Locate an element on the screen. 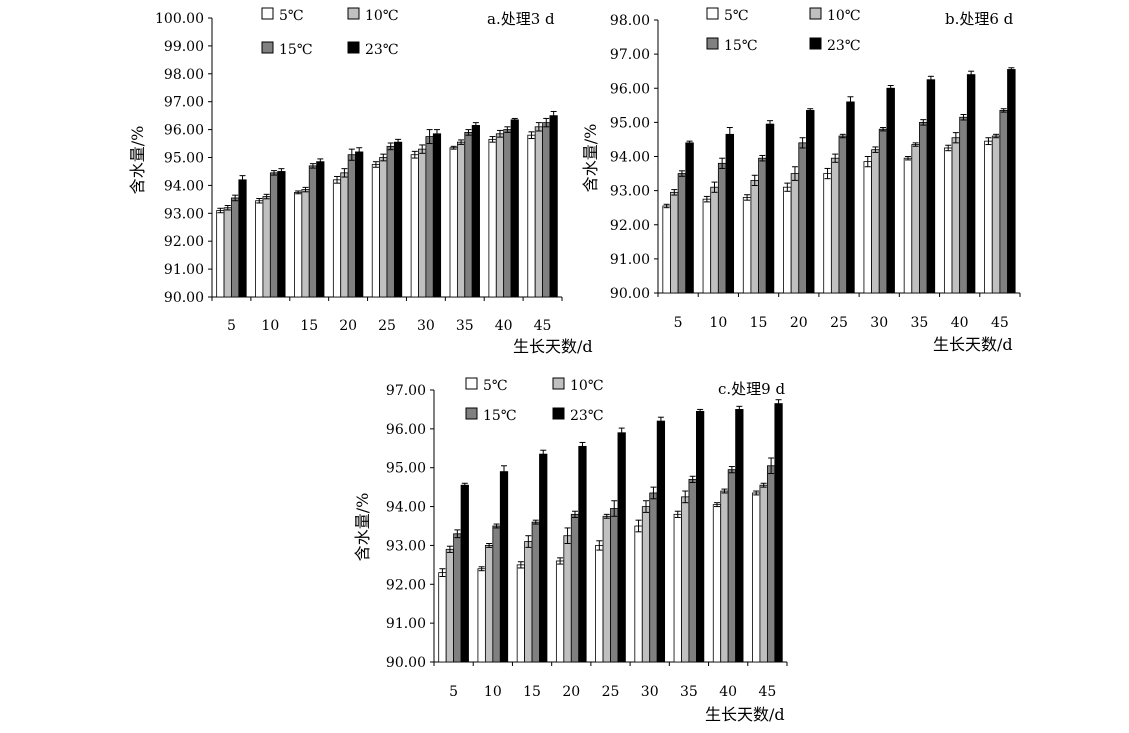 The width and height of the screenshot is (1129, 733). bar-15c-day30 is located at coordinates (883, 211).